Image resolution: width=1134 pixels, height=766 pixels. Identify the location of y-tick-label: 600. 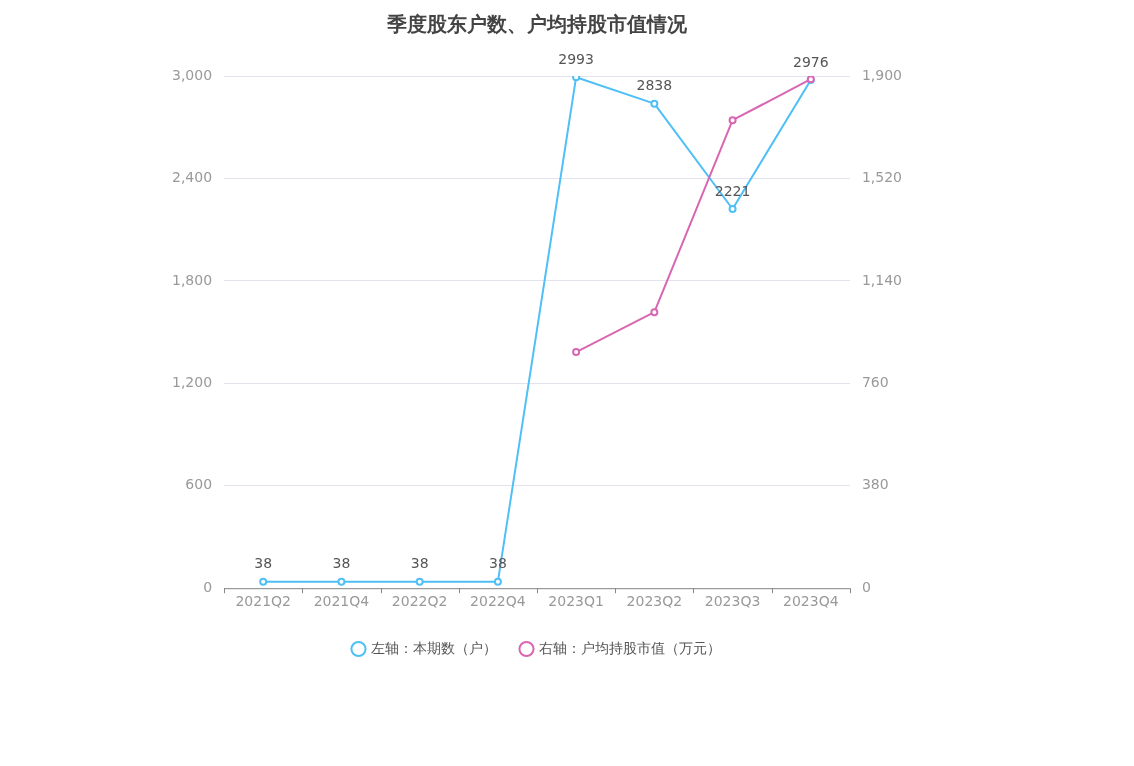
(199, 484).